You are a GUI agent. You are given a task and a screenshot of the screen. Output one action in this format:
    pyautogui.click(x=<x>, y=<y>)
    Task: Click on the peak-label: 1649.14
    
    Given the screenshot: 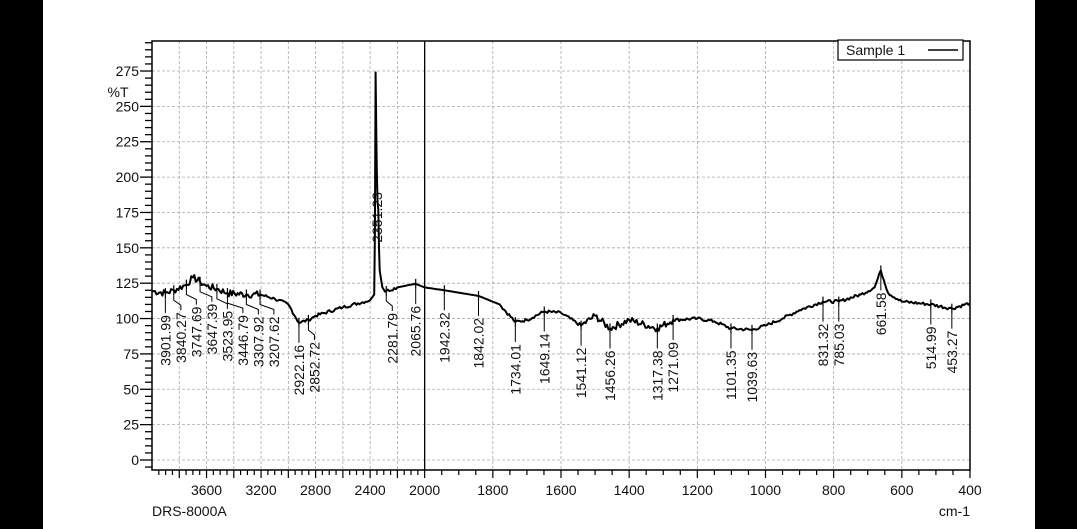 What is the action you would take?
    pyautogui.click(x=544, y=345)
    